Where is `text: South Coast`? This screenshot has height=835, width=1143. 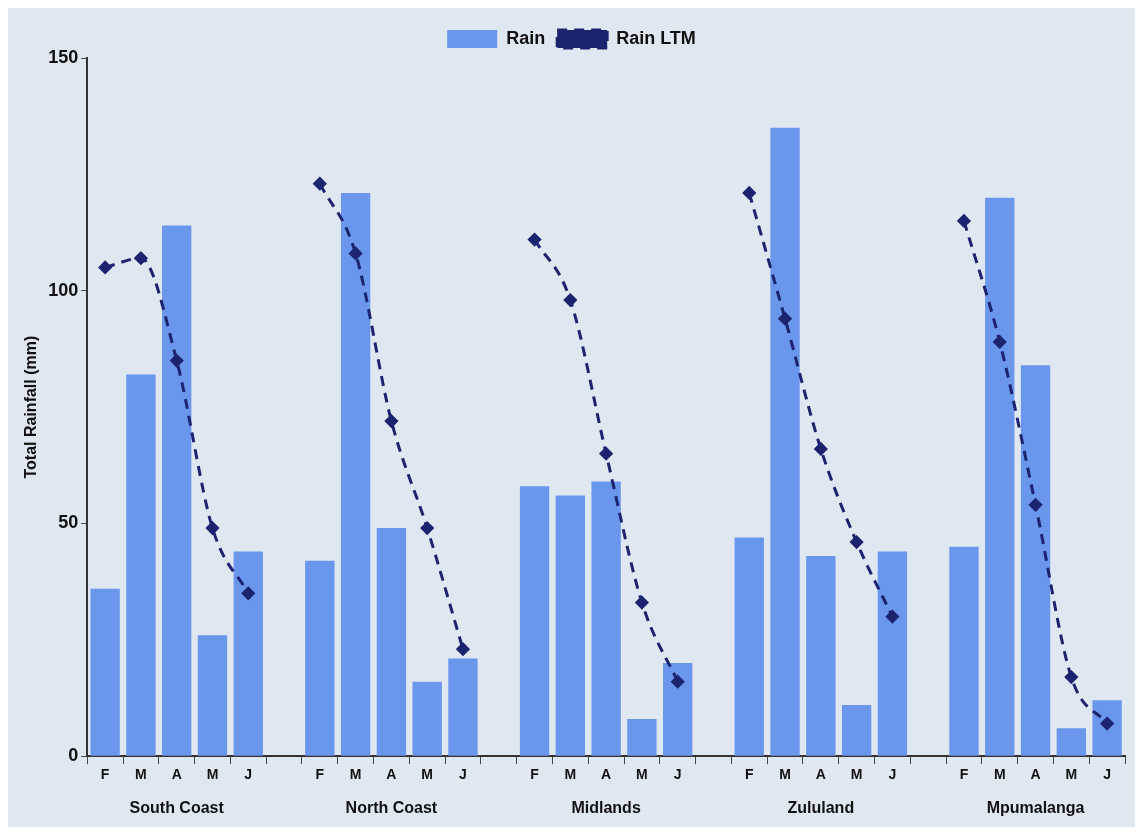
text: South Coast is located at coordinates (177, 808).